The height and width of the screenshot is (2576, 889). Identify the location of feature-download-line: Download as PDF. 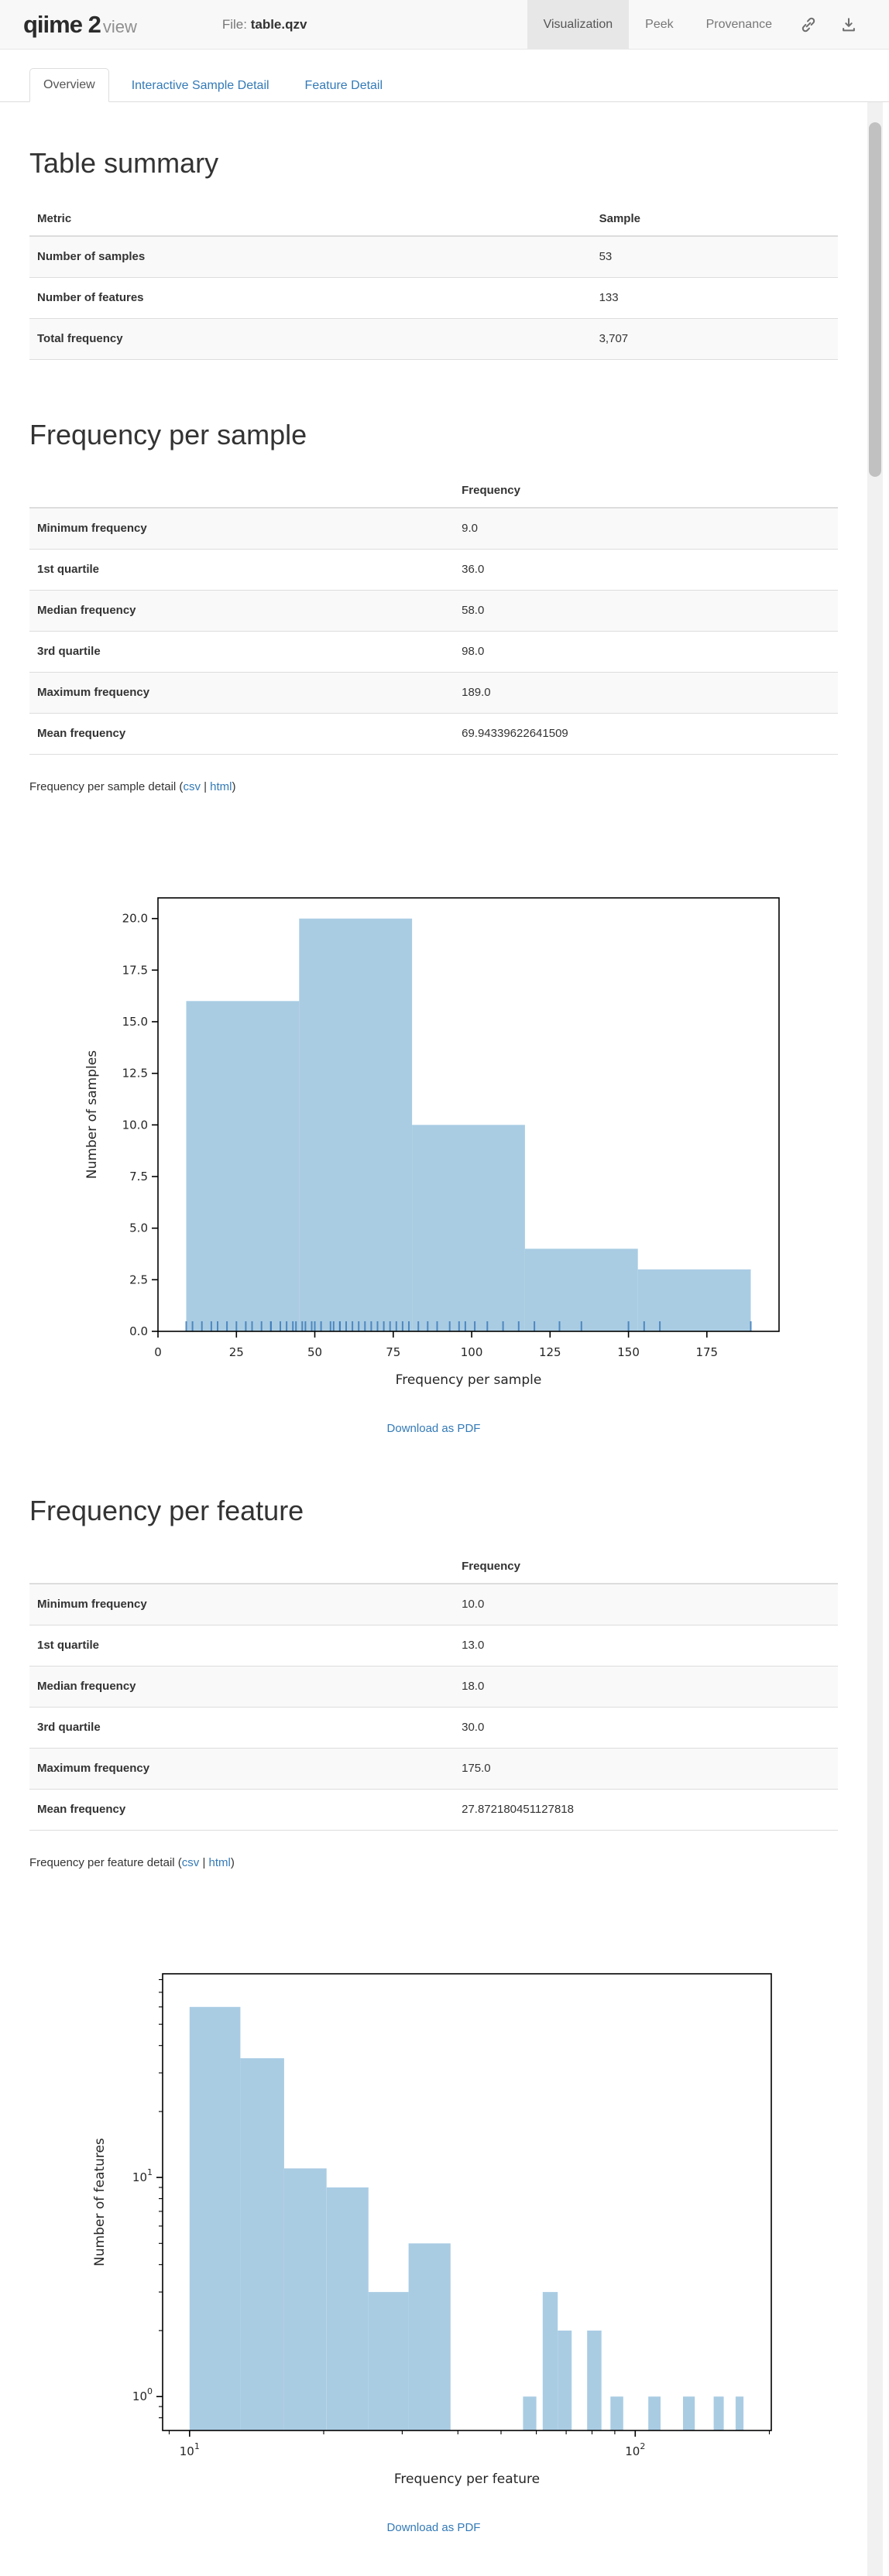
(433, 2527).